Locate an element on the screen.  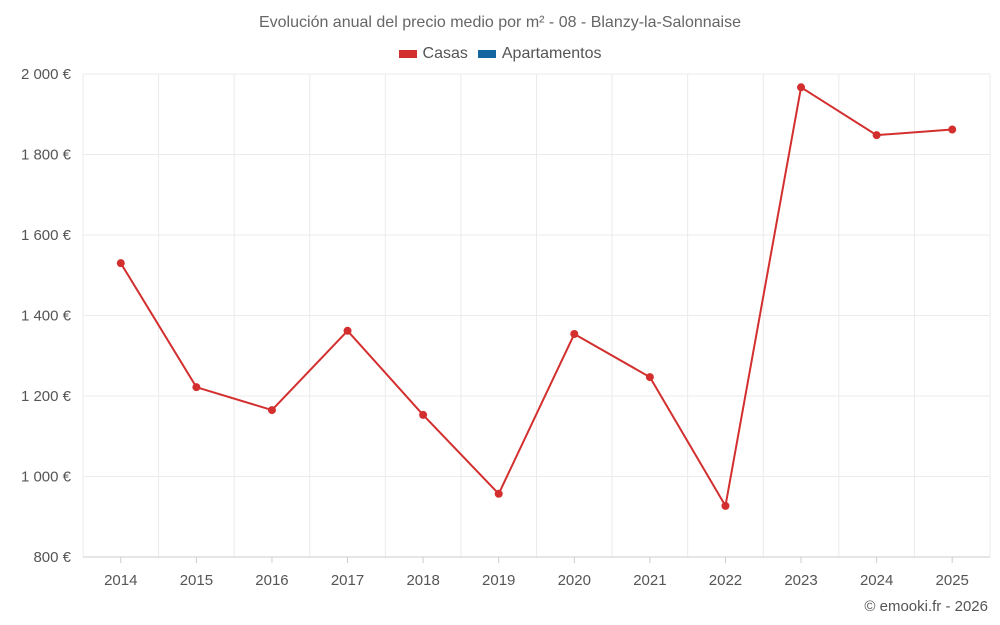
legend-label-casas: Casas is located at coordinates (445, 53).